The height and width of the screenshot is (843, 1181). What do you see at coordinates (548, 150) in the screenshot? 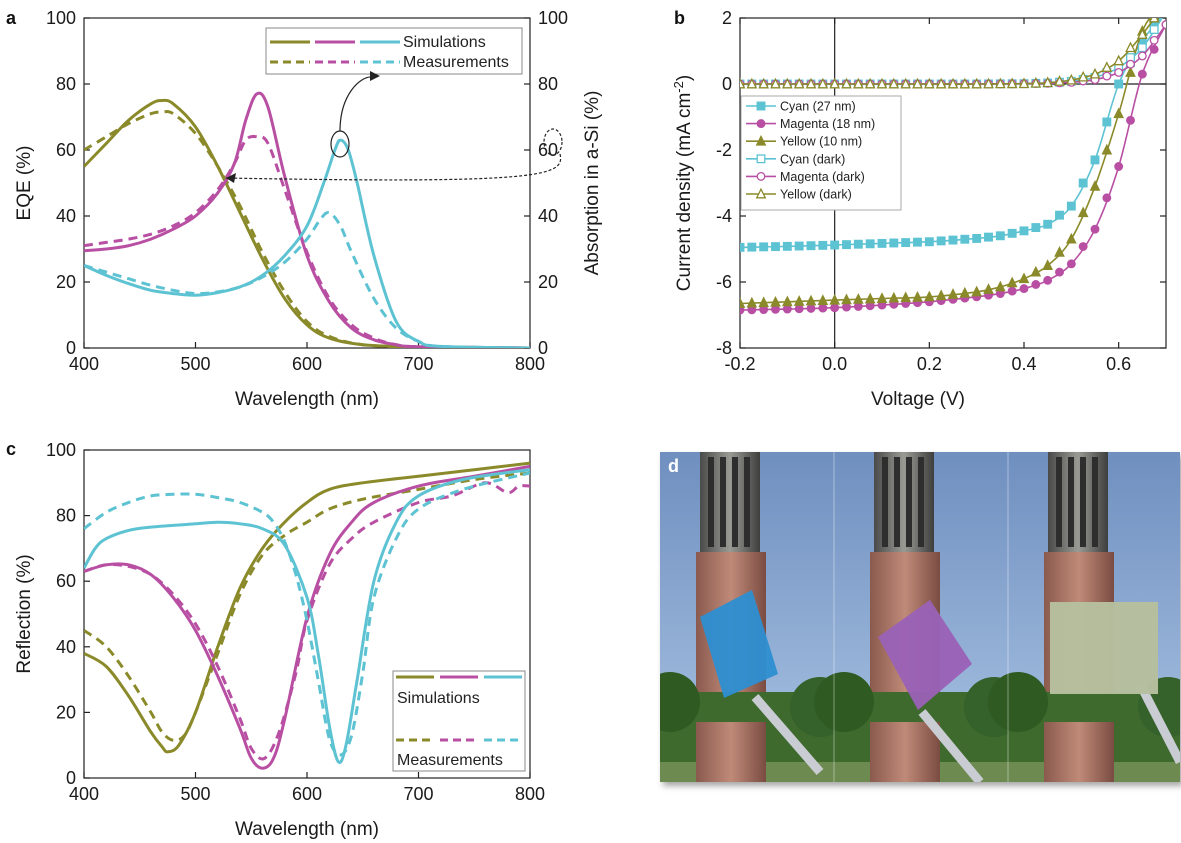
I see `y-tick-label-right: 60` at bounding box center [548, 150].